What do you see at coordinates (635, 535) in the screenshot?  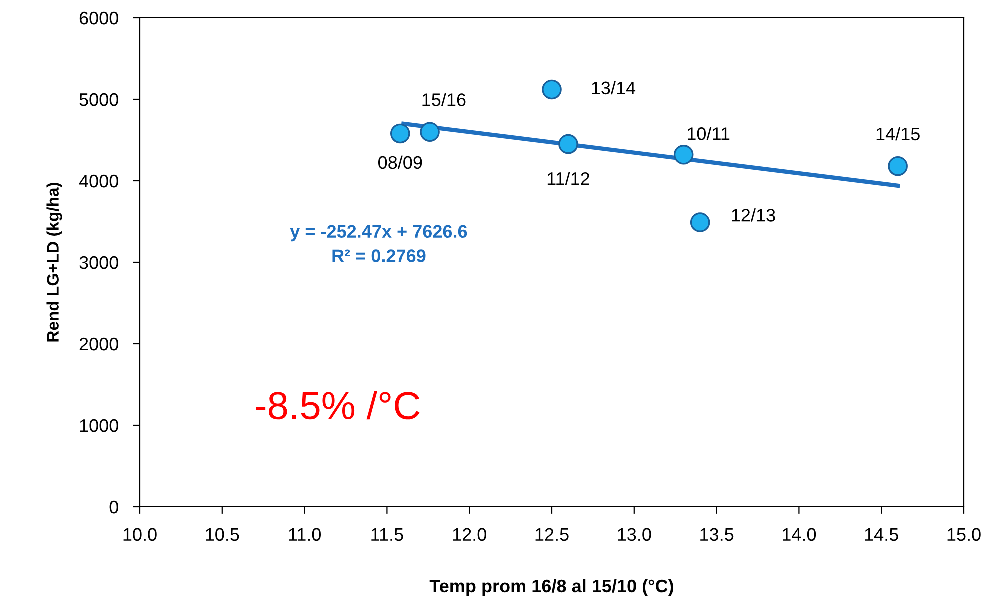 I see `x-tick-label: 13.0` at bounding box center [635, 535].